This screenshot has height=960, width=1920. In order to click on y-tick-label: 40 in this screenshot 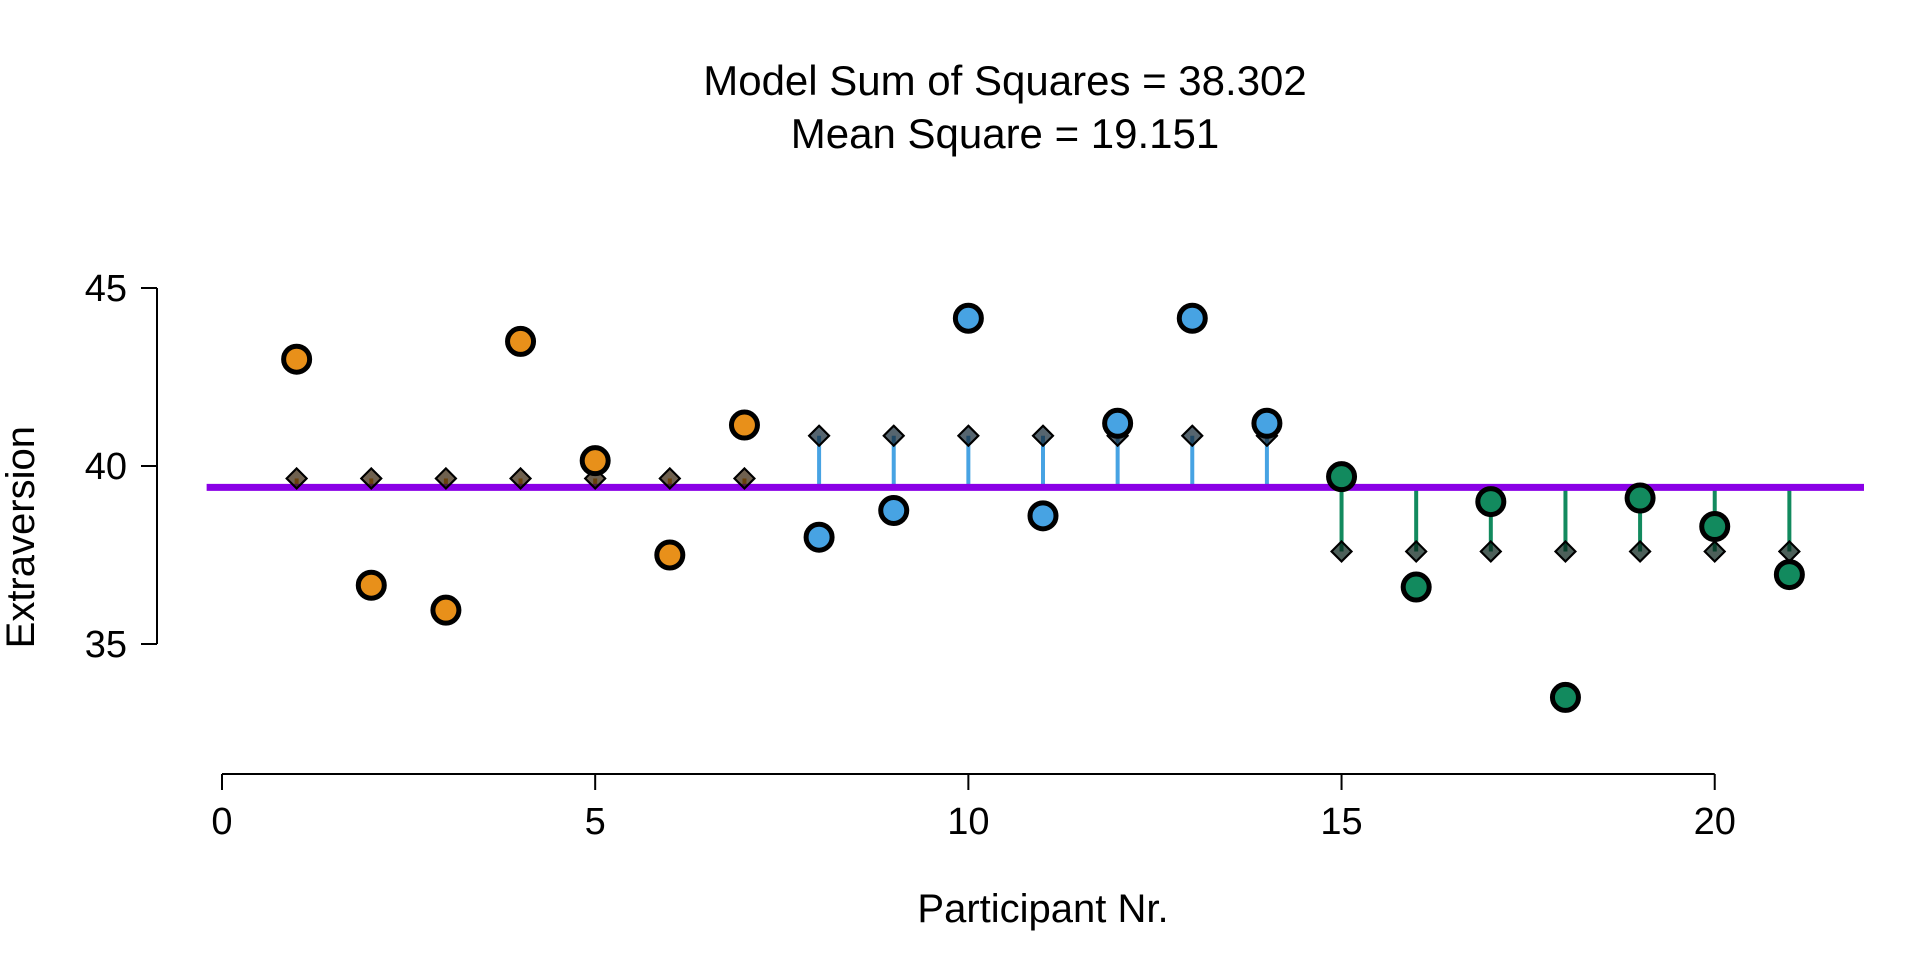, I will do `click(106, 467)`.